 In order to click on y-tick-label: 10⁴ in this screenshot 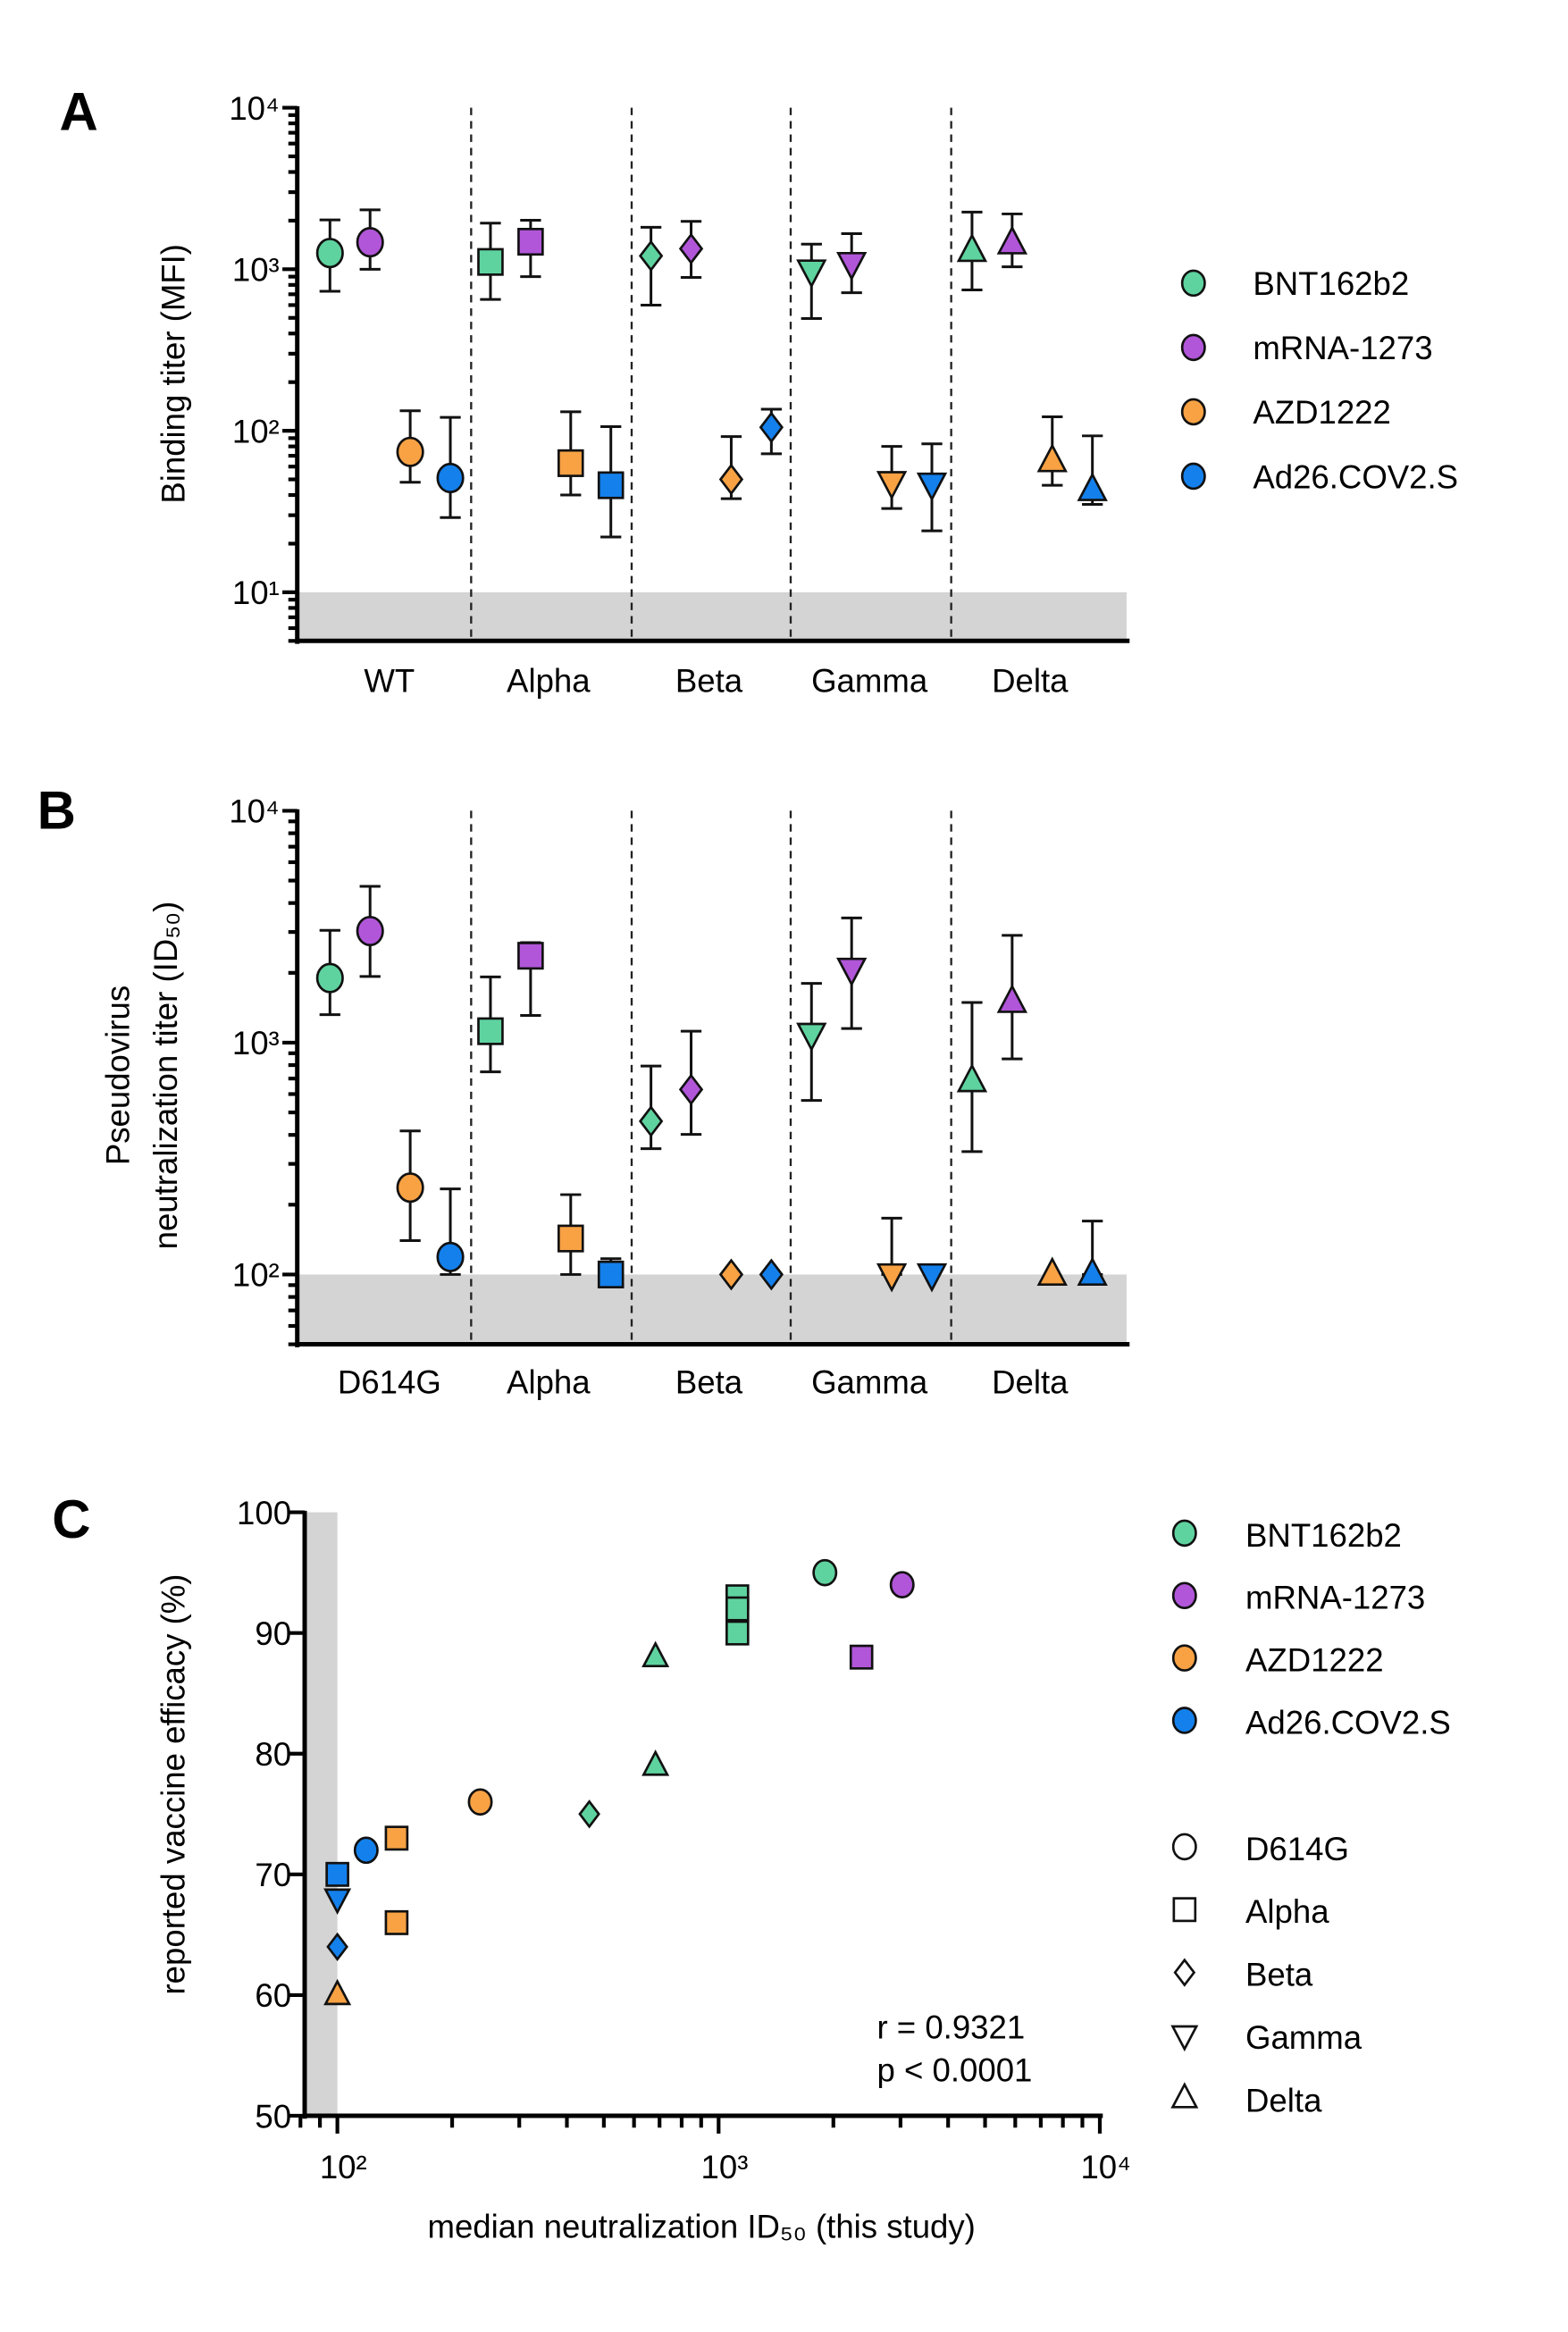, I will do `click(254, 109)`.